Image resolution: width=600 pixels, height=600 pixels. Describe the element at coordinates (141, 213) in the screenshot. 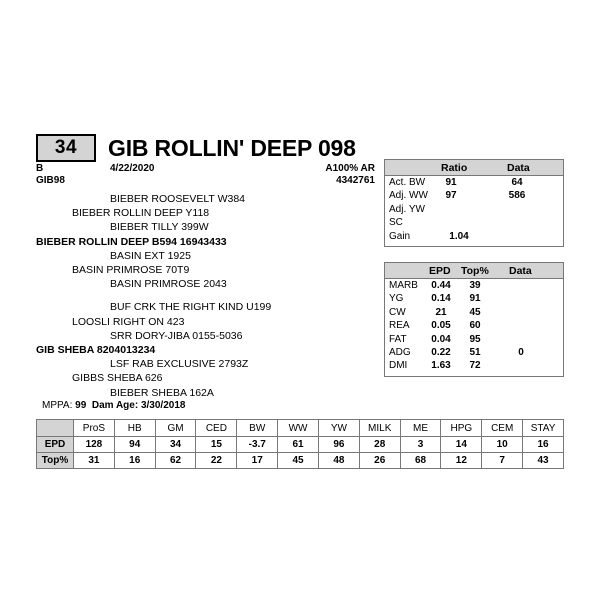

I see `pedigree-sire-sire: BIEBER ROLLIN DEEP Y118` at that location.